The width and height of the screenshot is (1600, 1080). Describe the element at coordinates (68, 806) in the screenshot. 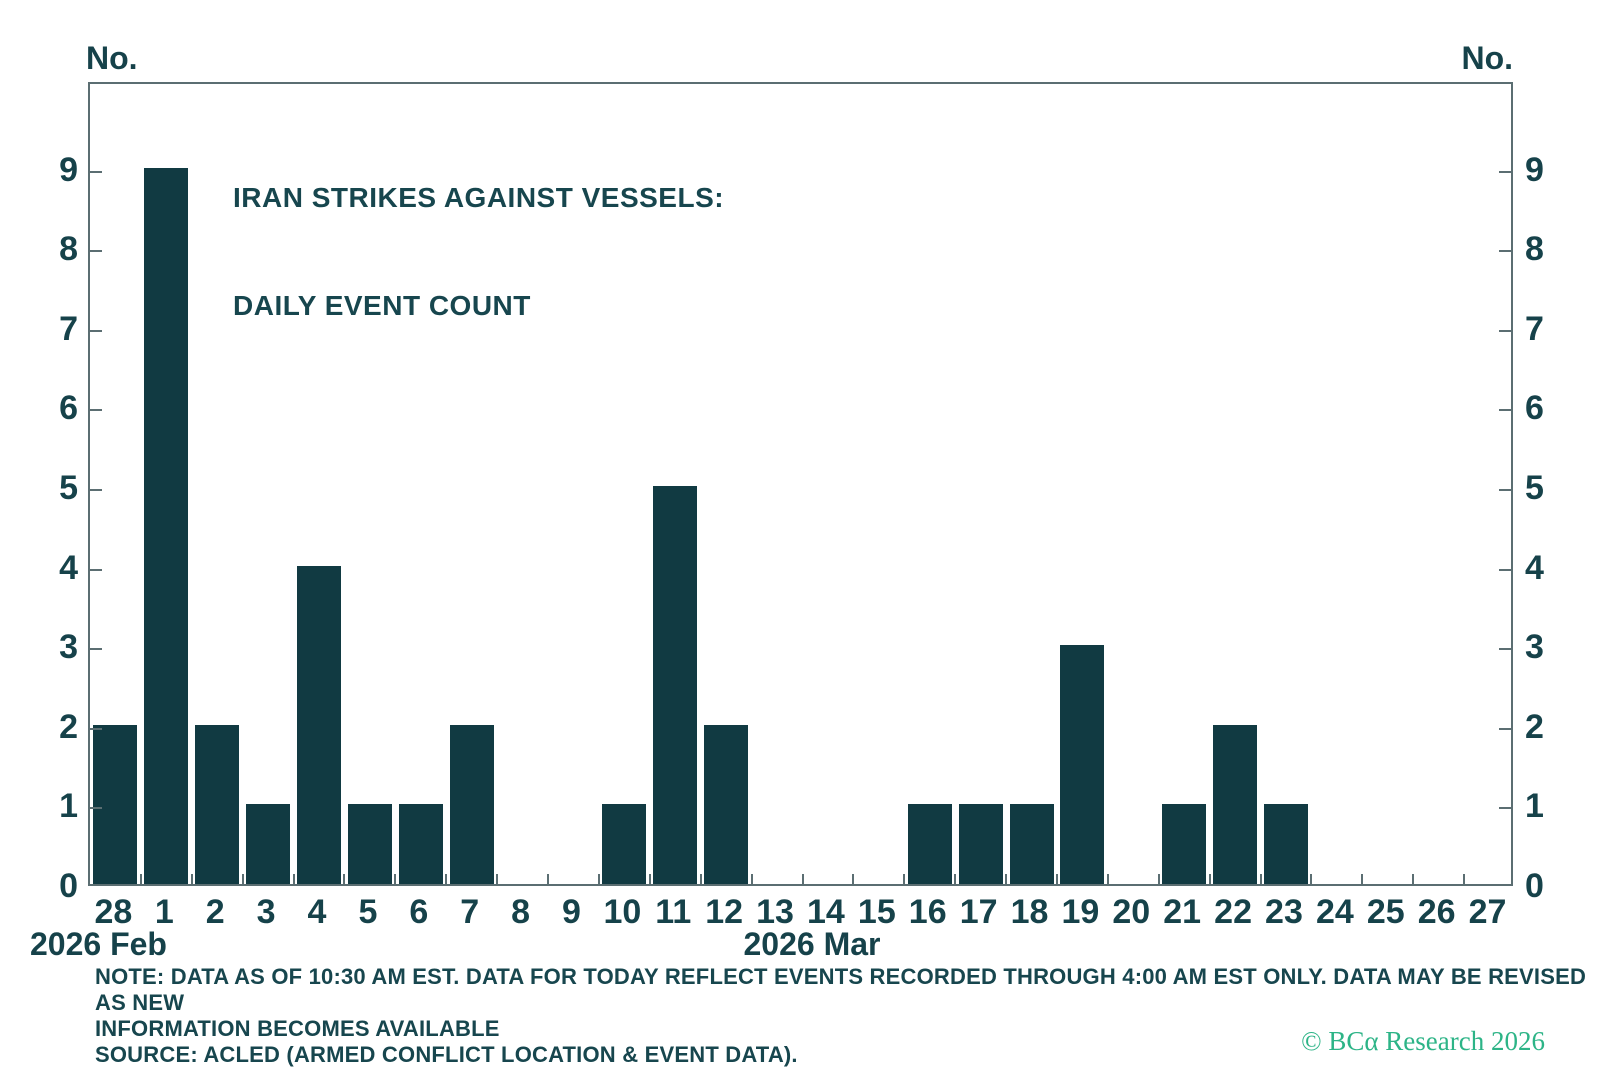

I see `y-axis-label-left-1: 1` at that location.